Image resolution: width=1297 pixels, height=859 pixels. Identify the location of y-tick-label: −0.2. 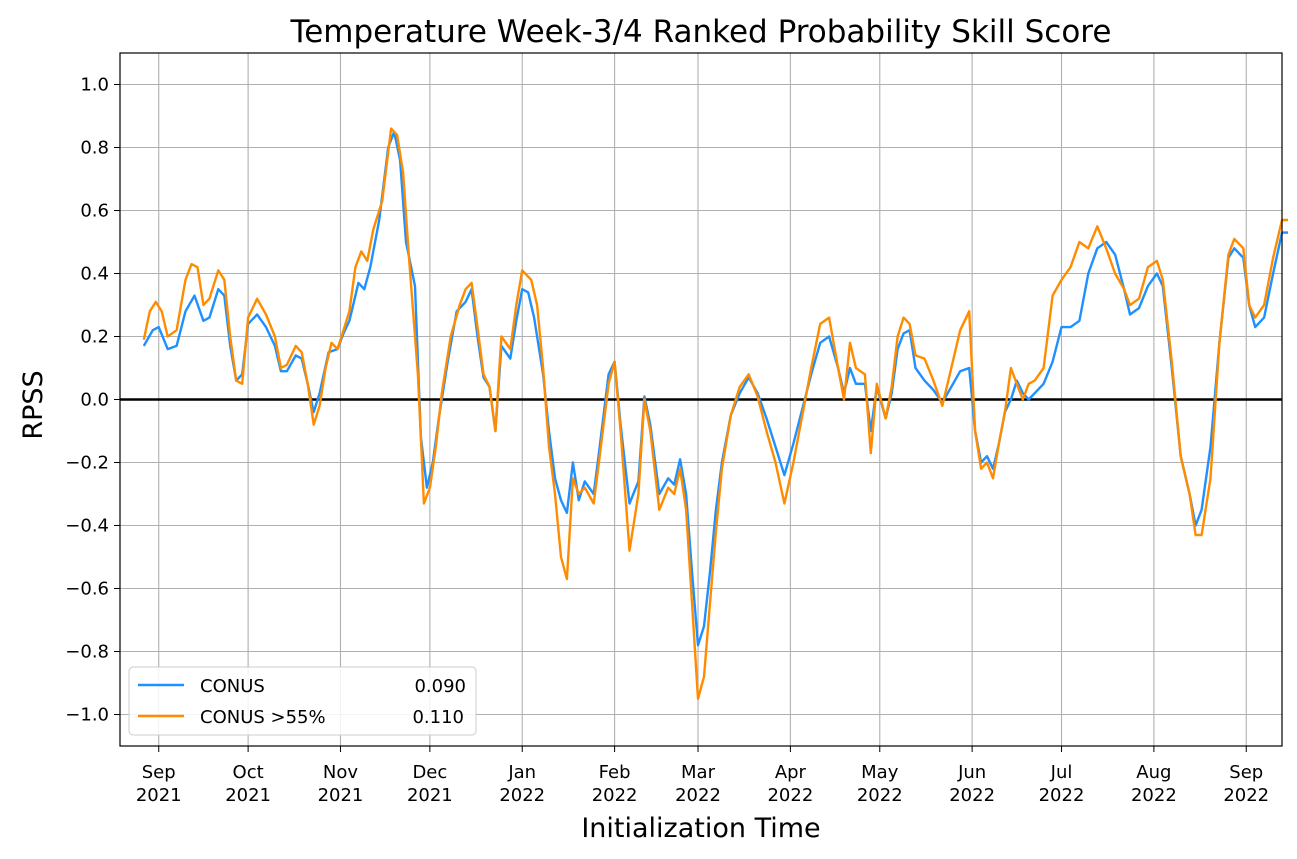
(87, 463).